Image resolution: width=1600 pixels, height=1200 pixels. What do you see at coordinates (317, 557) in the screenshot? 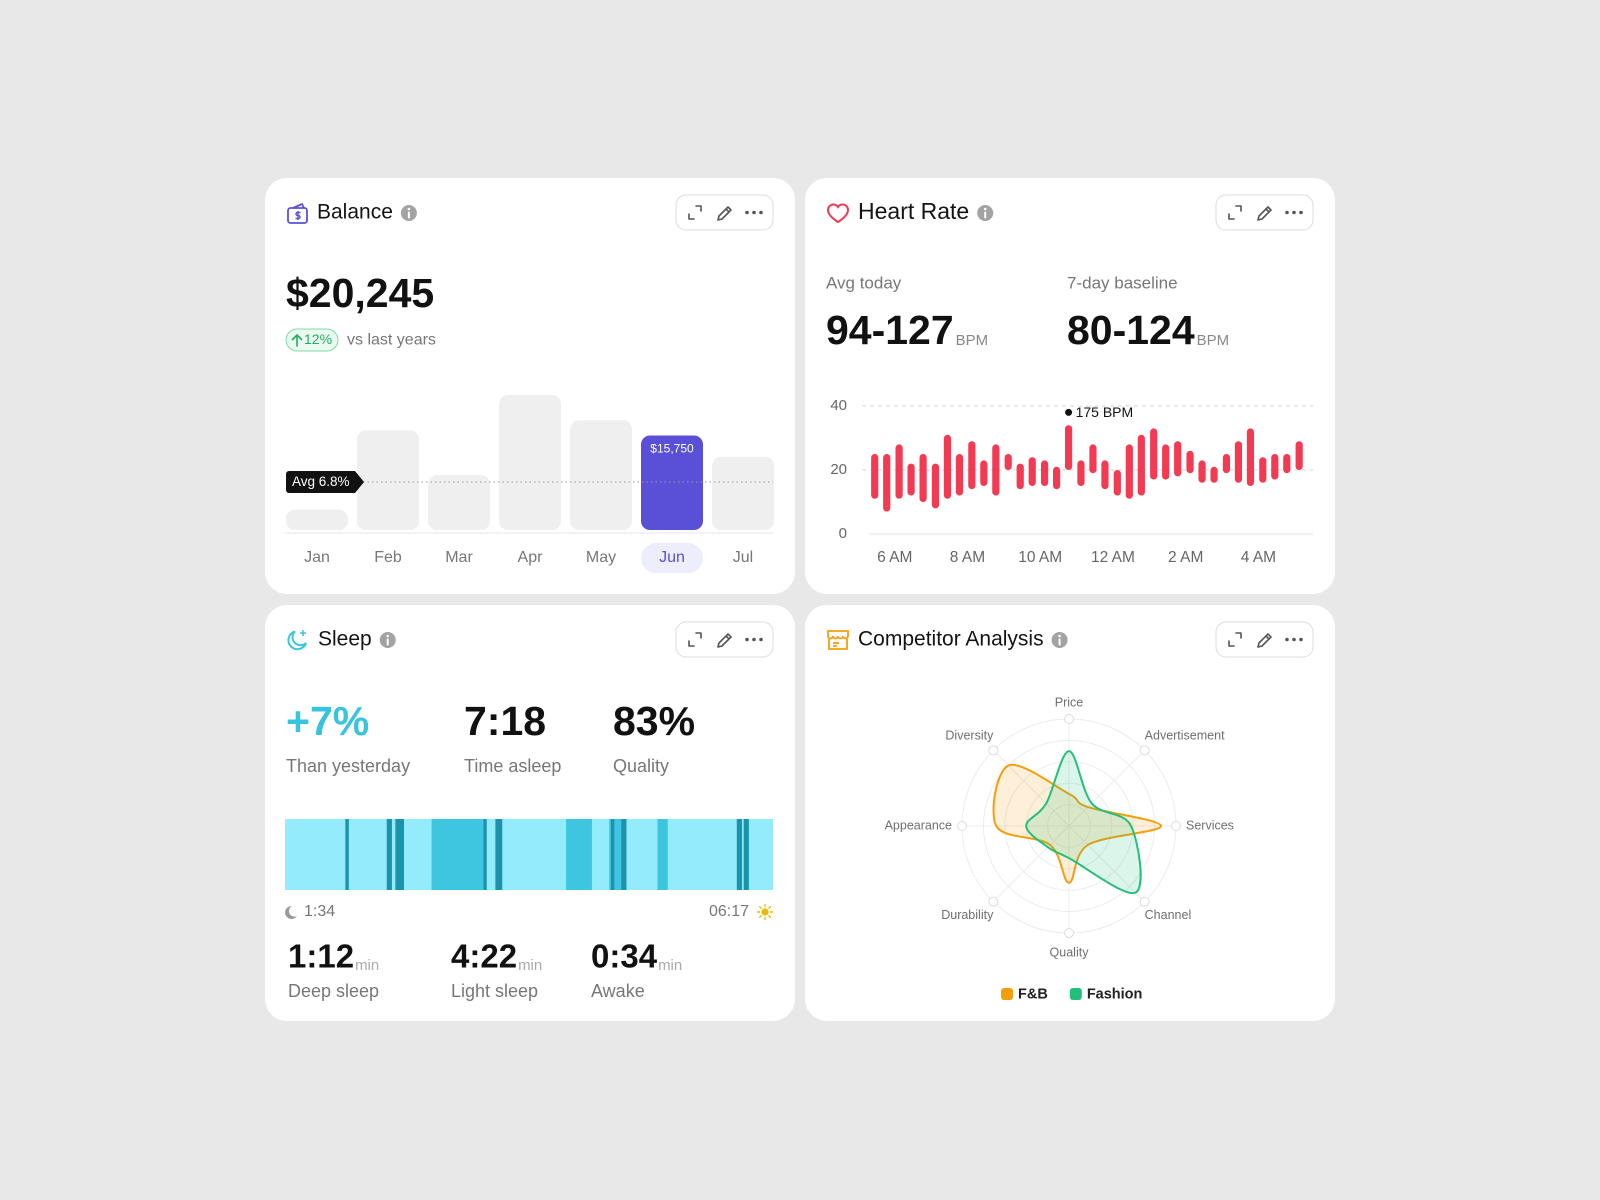
I see `x-tick-label: Jan` at bounding box center [317, 557].